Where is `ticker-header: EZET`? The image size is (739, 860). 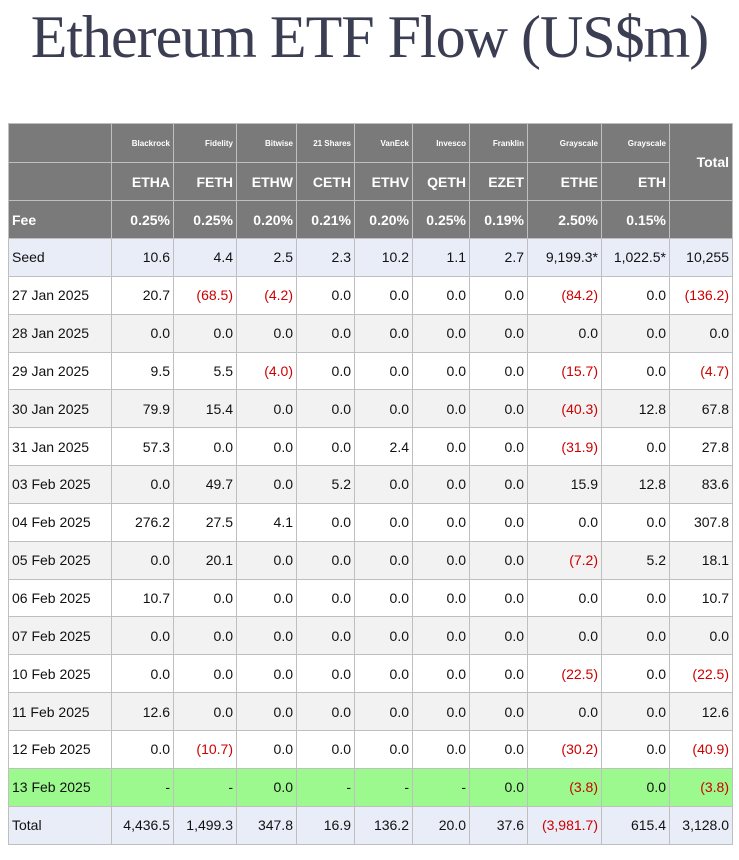 ticker-header: EZET is located at coordinates (498, 181).